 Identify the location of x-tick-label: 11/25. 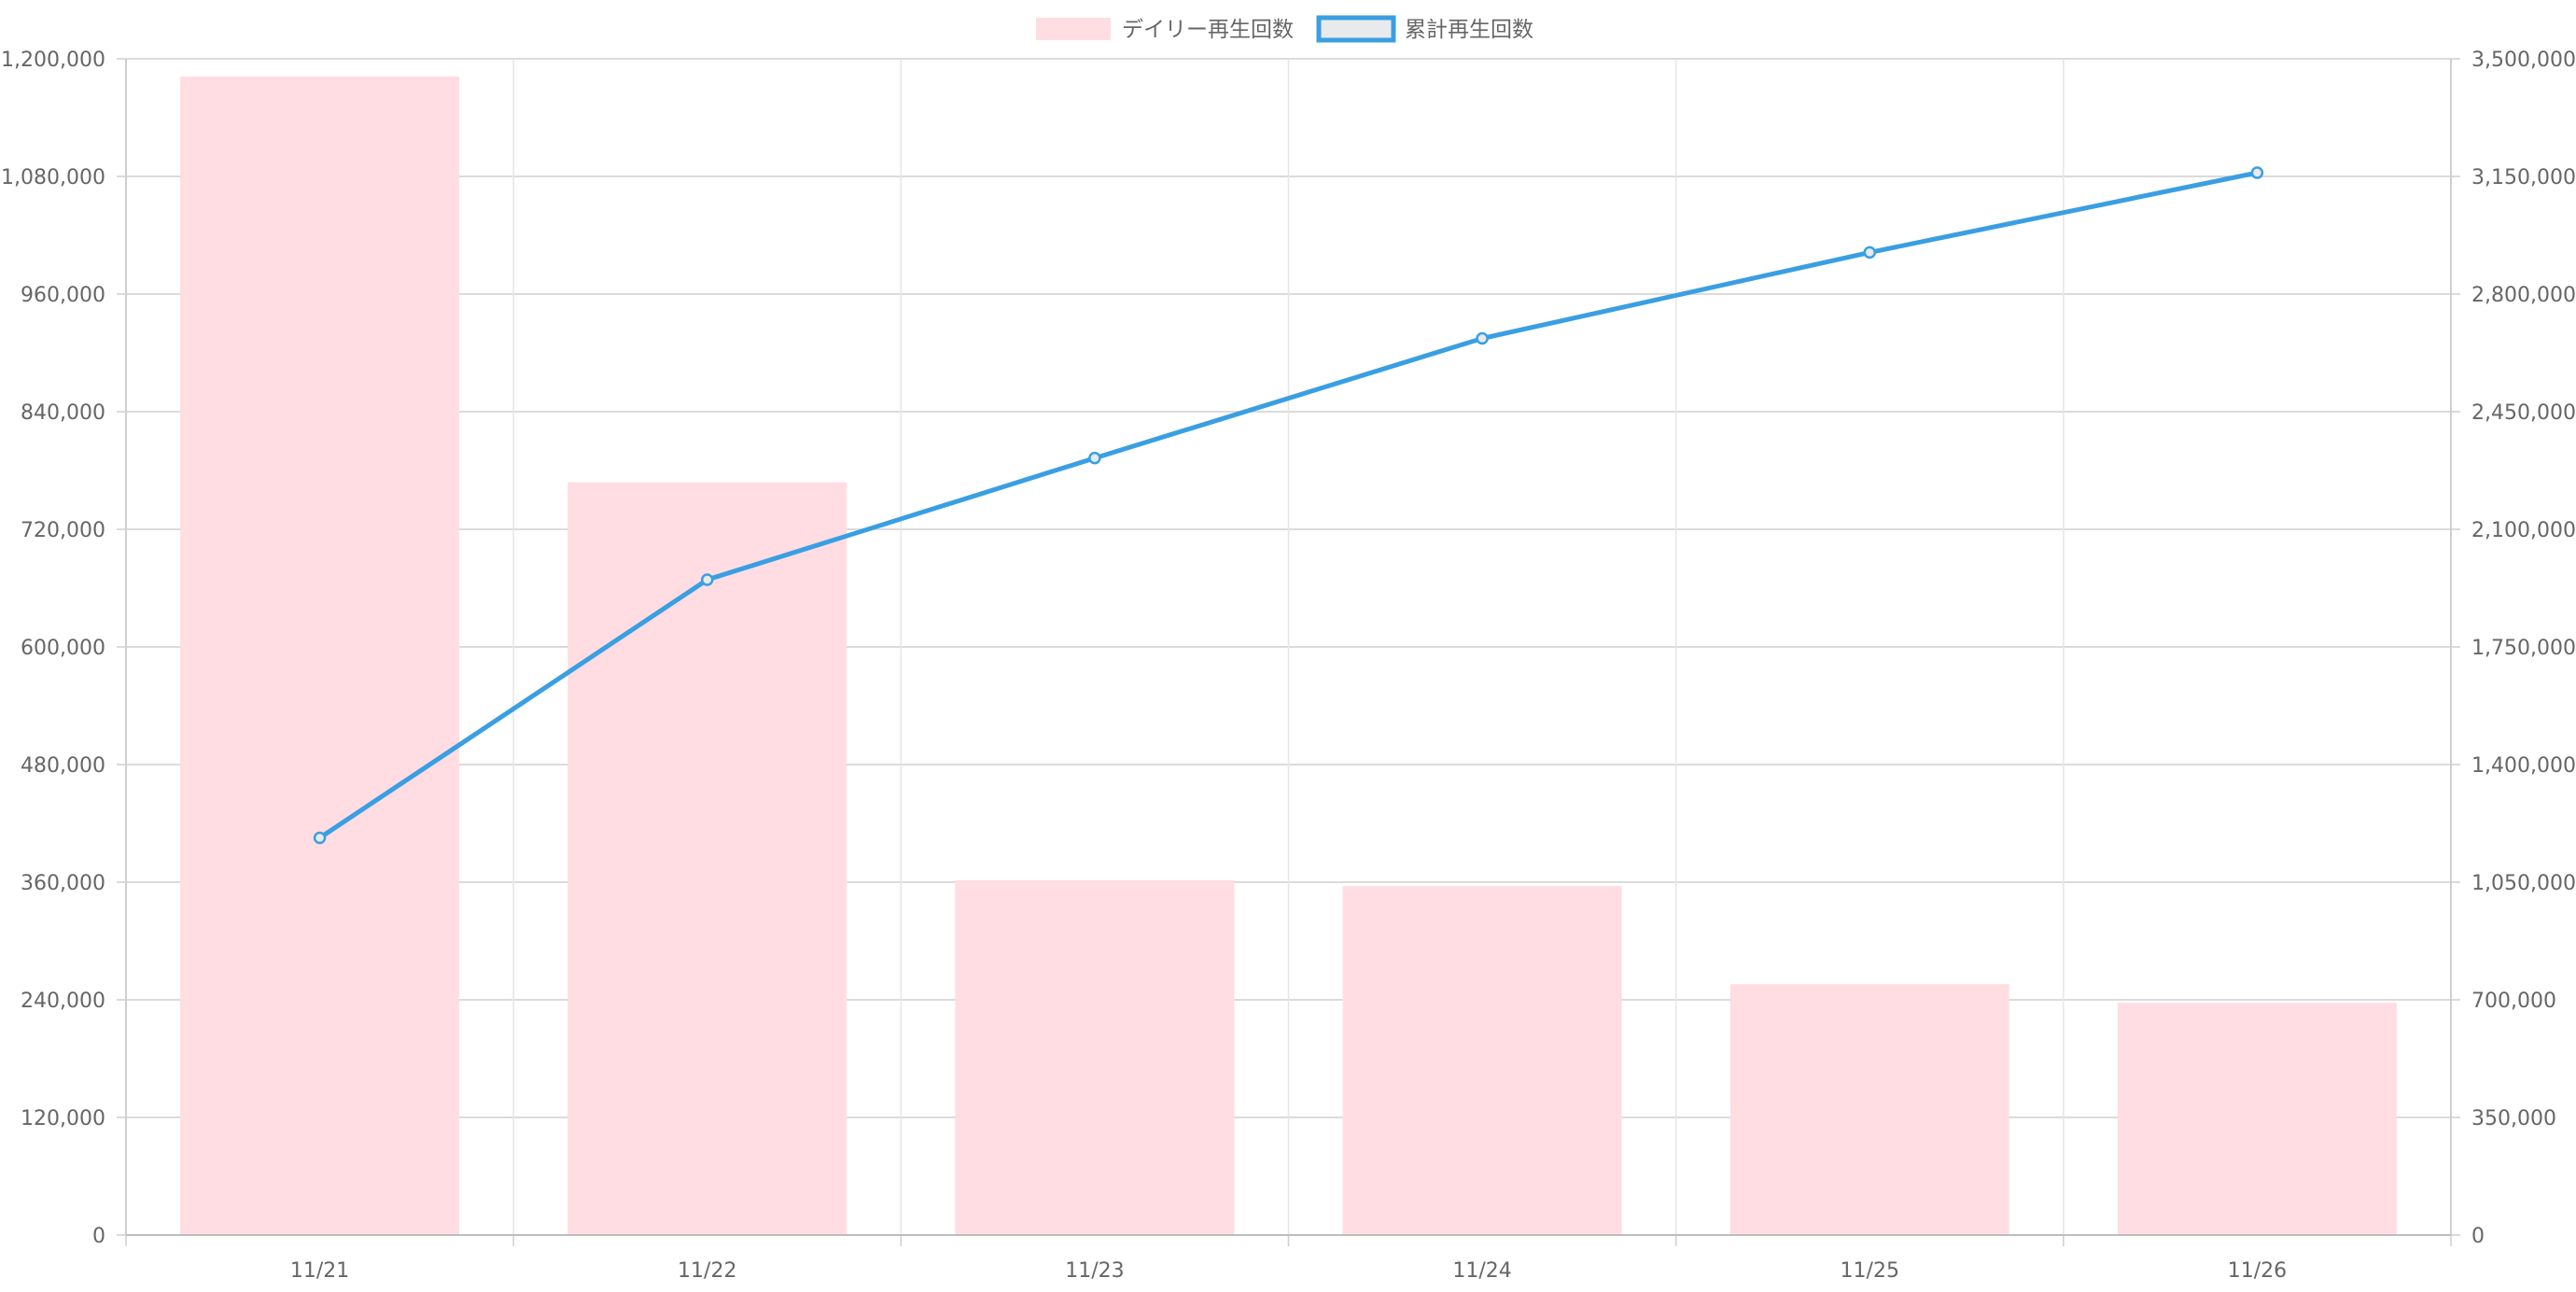
(1870, 1271).